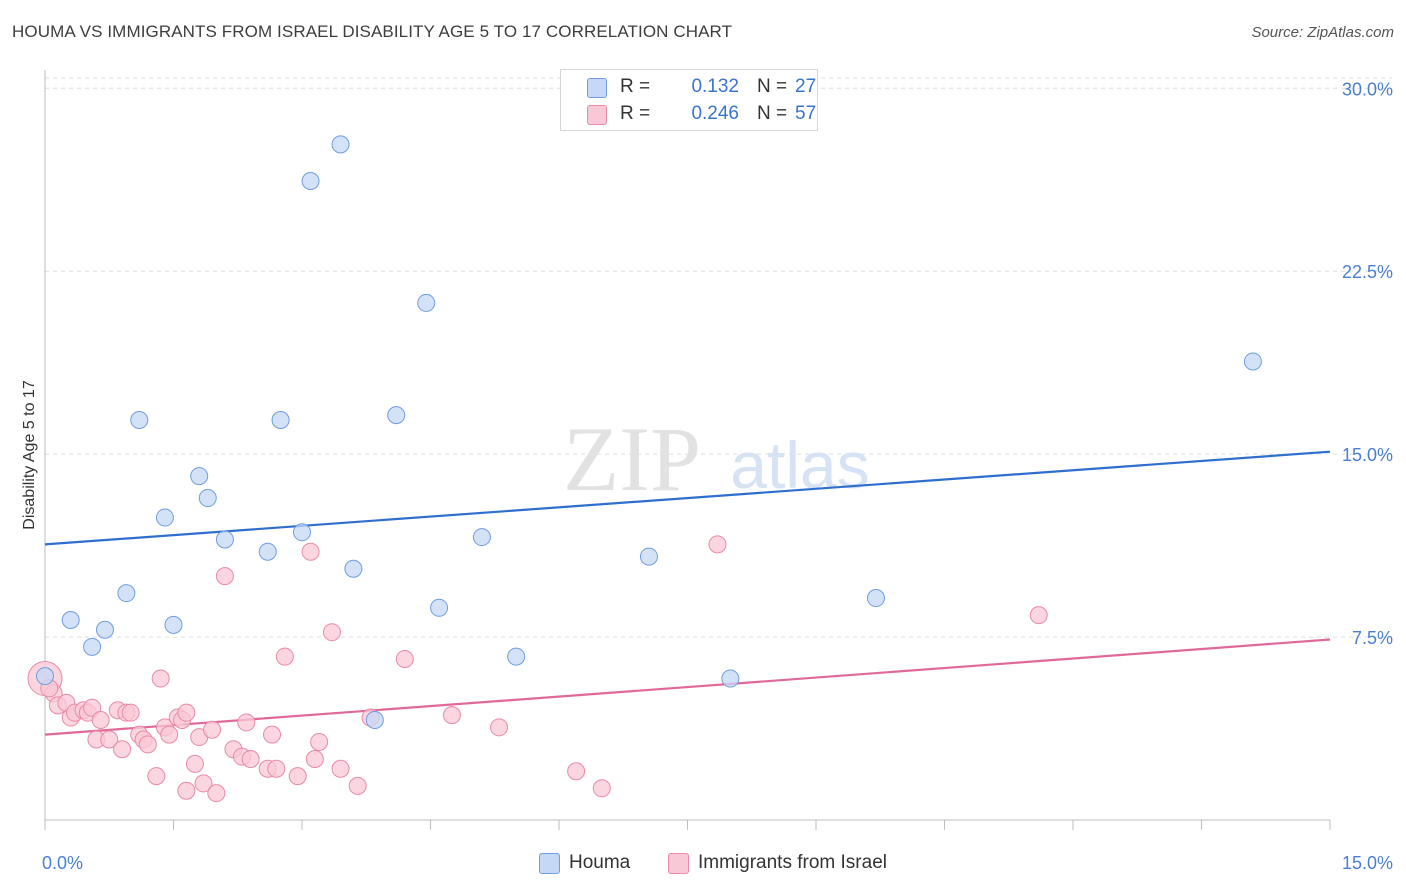 This screenshot has width=1406, height=892. Describe the element at coordinates (716, 459) in the screenshot. I see `watermark: ZIP atlas` at that location.